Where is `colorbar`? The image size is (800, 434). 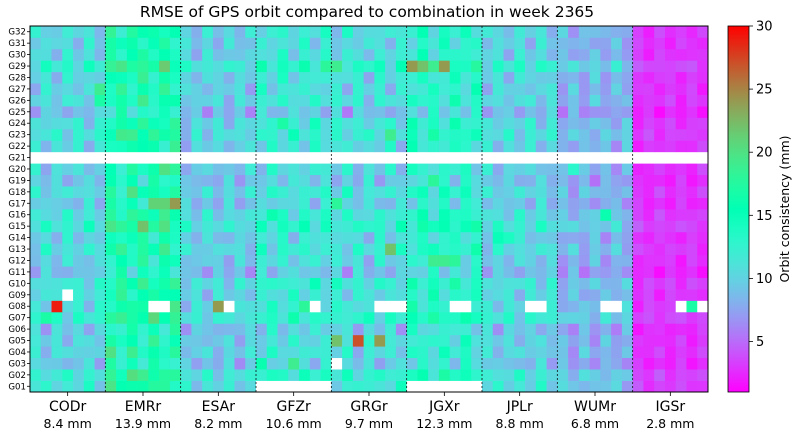 colorbar is located at coordinates (738, 209).